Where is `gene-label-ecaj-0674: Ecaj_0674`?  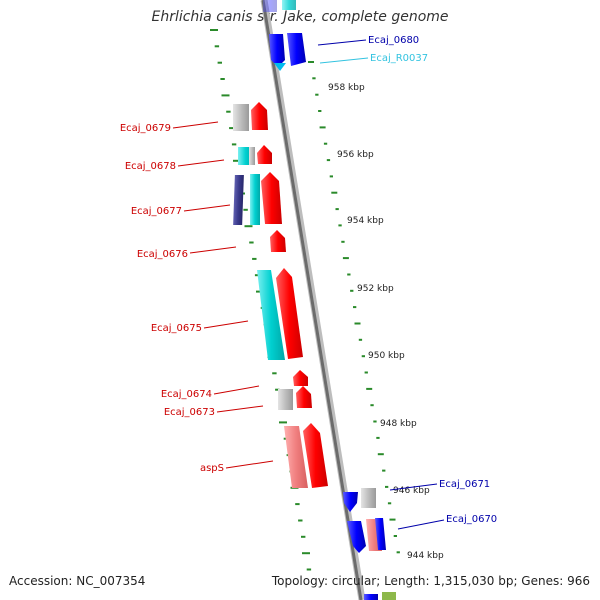 gene-label-ecaj-0674: Ecaj_0674 is located at coordinates (186, 394).